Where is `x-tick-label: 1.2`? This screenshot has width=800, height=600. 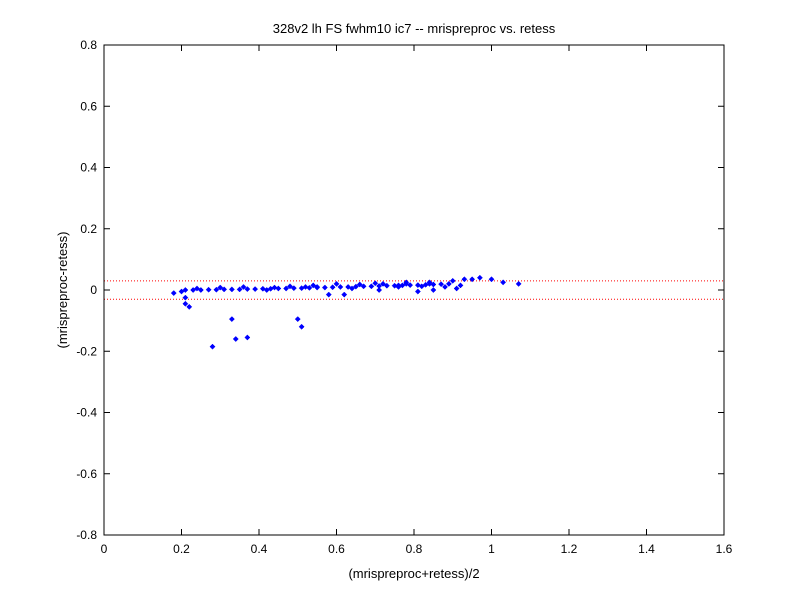 x-tick-label: 1.2 is located at coordinates (569, 549).